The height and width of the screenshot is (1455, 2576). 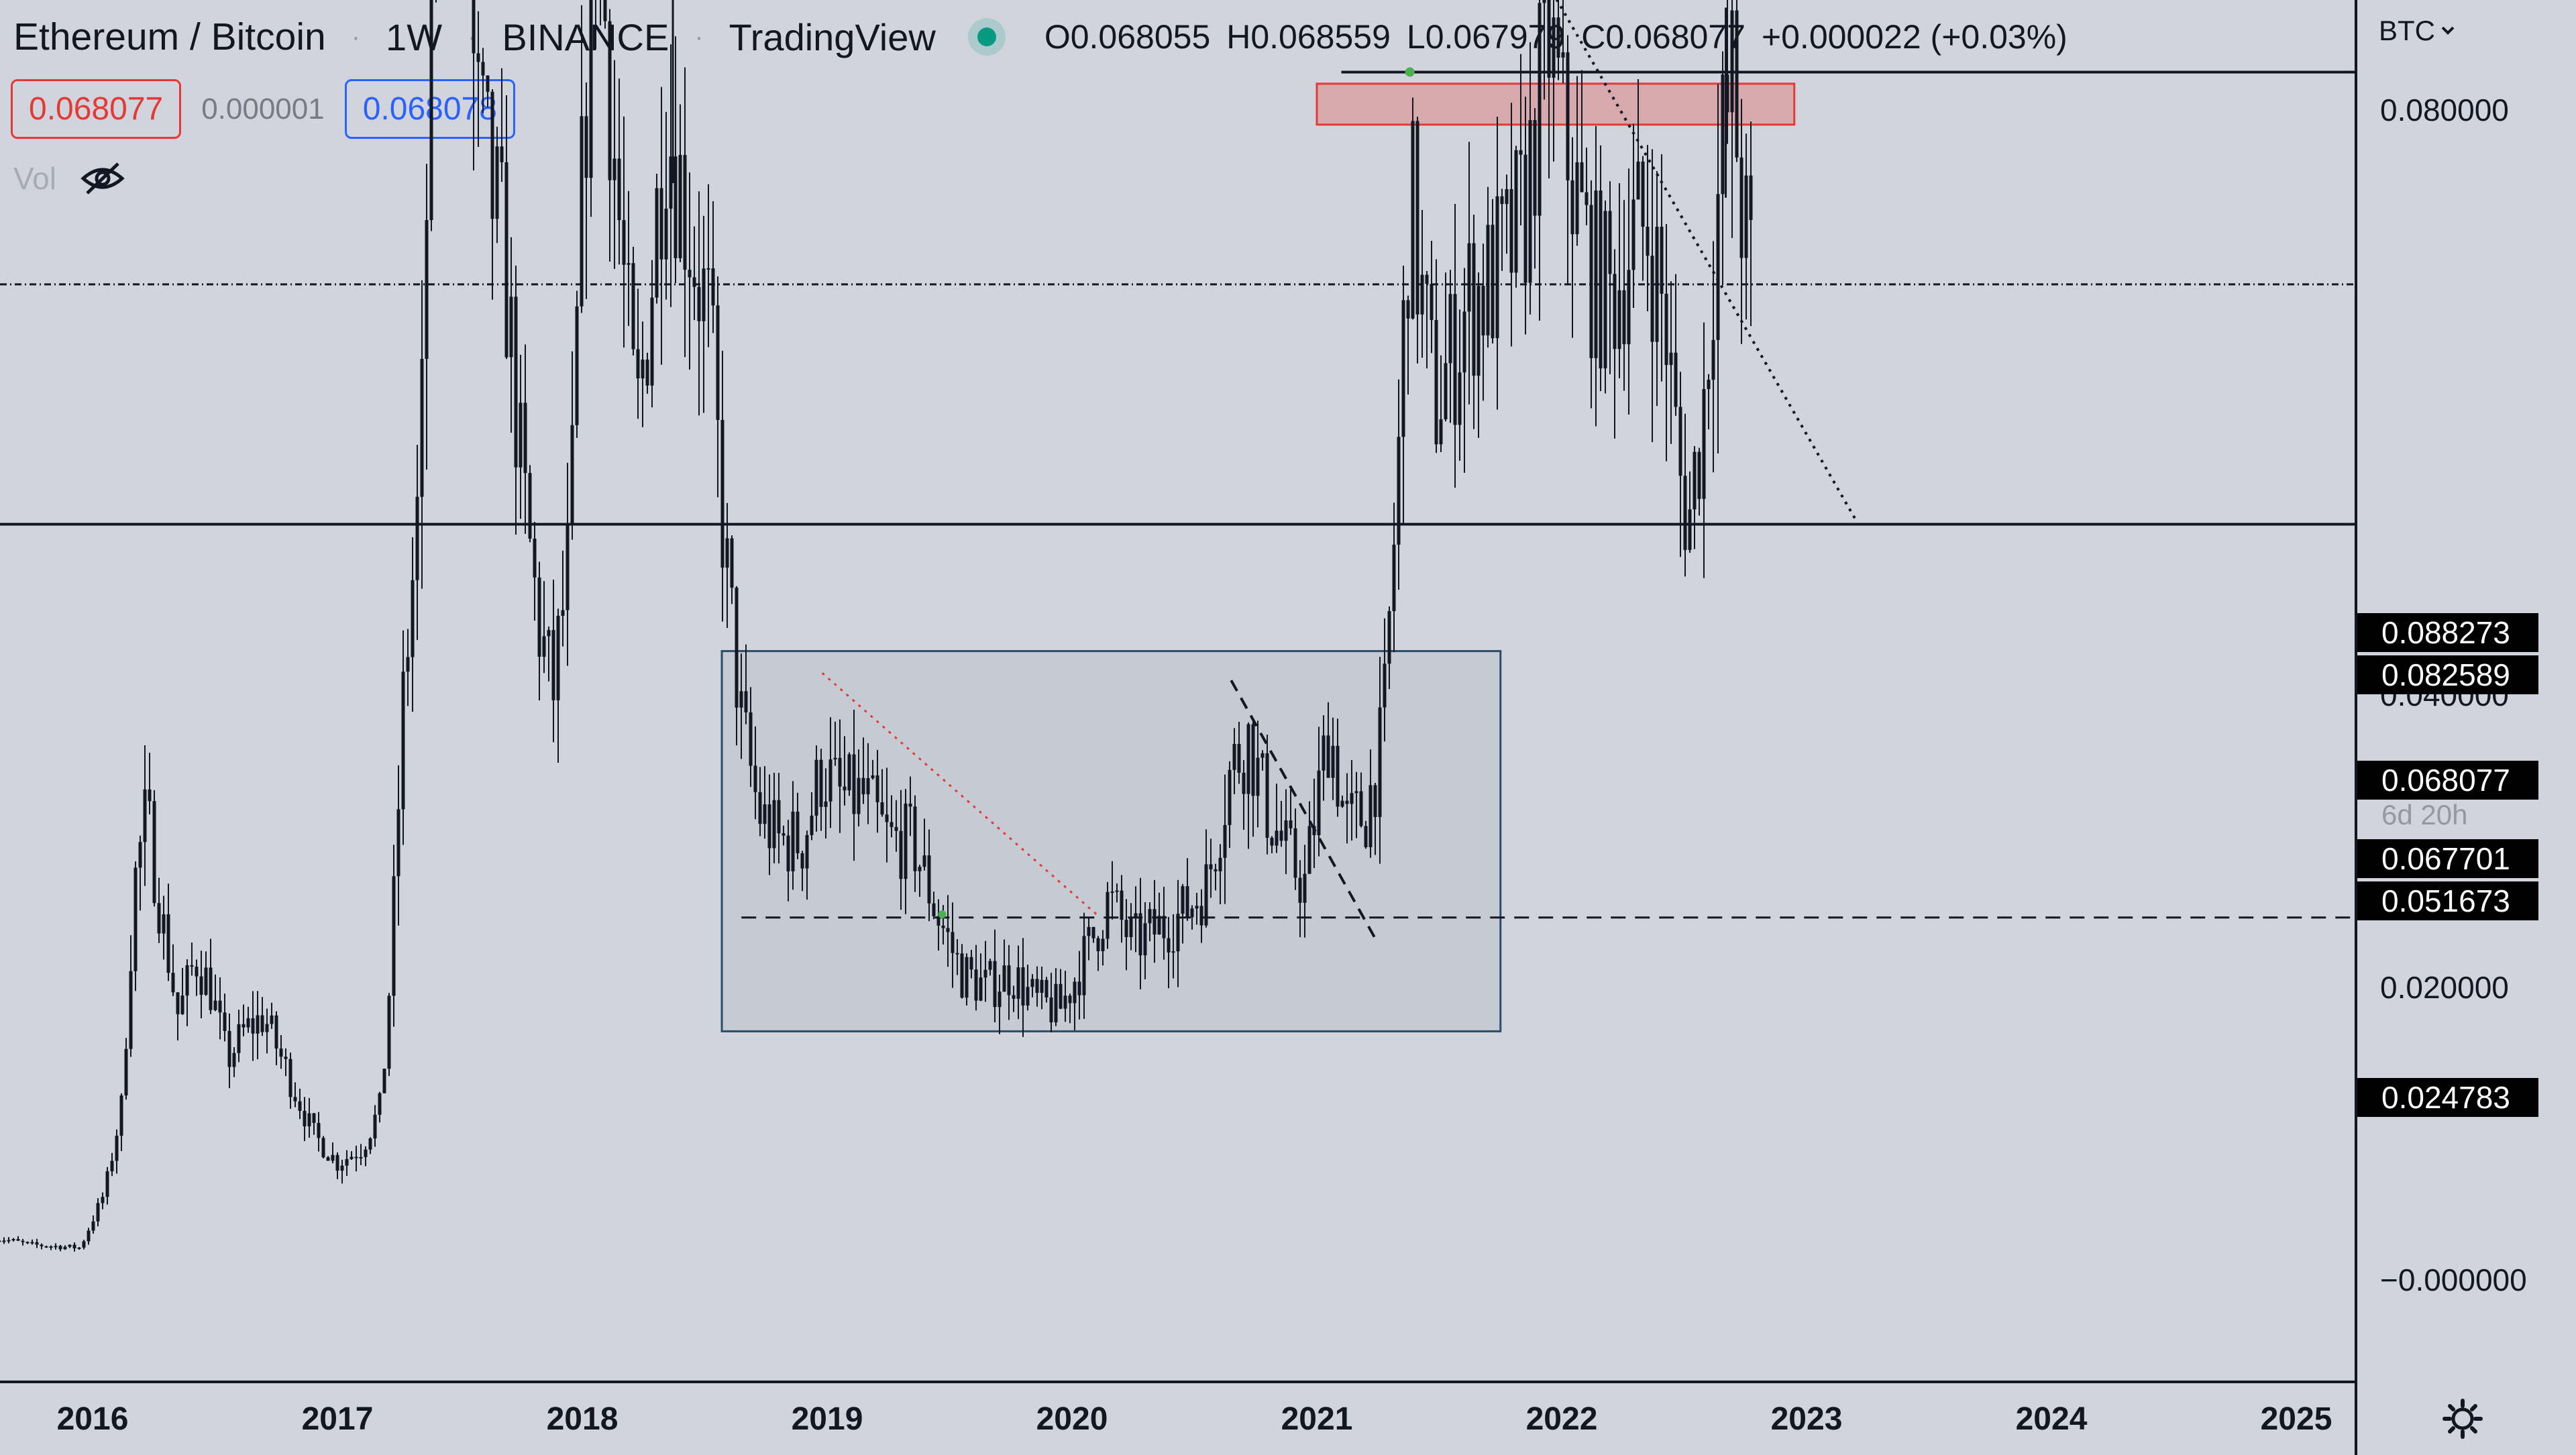 What do you see at coordinates (1304, 812) in the screenshot?
I see `trendline-dashed` at bounding box center [1304, 812].